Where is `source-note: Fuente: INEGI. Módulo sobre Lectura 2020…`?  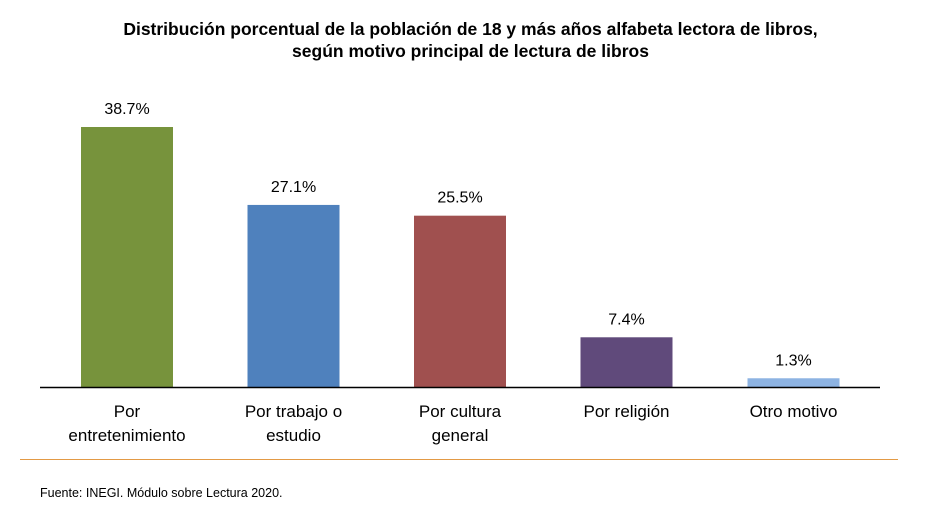
source-note: Fuente: INEGI. Módulo sobre Lectura 2020… is located at coordinates (161, 493).